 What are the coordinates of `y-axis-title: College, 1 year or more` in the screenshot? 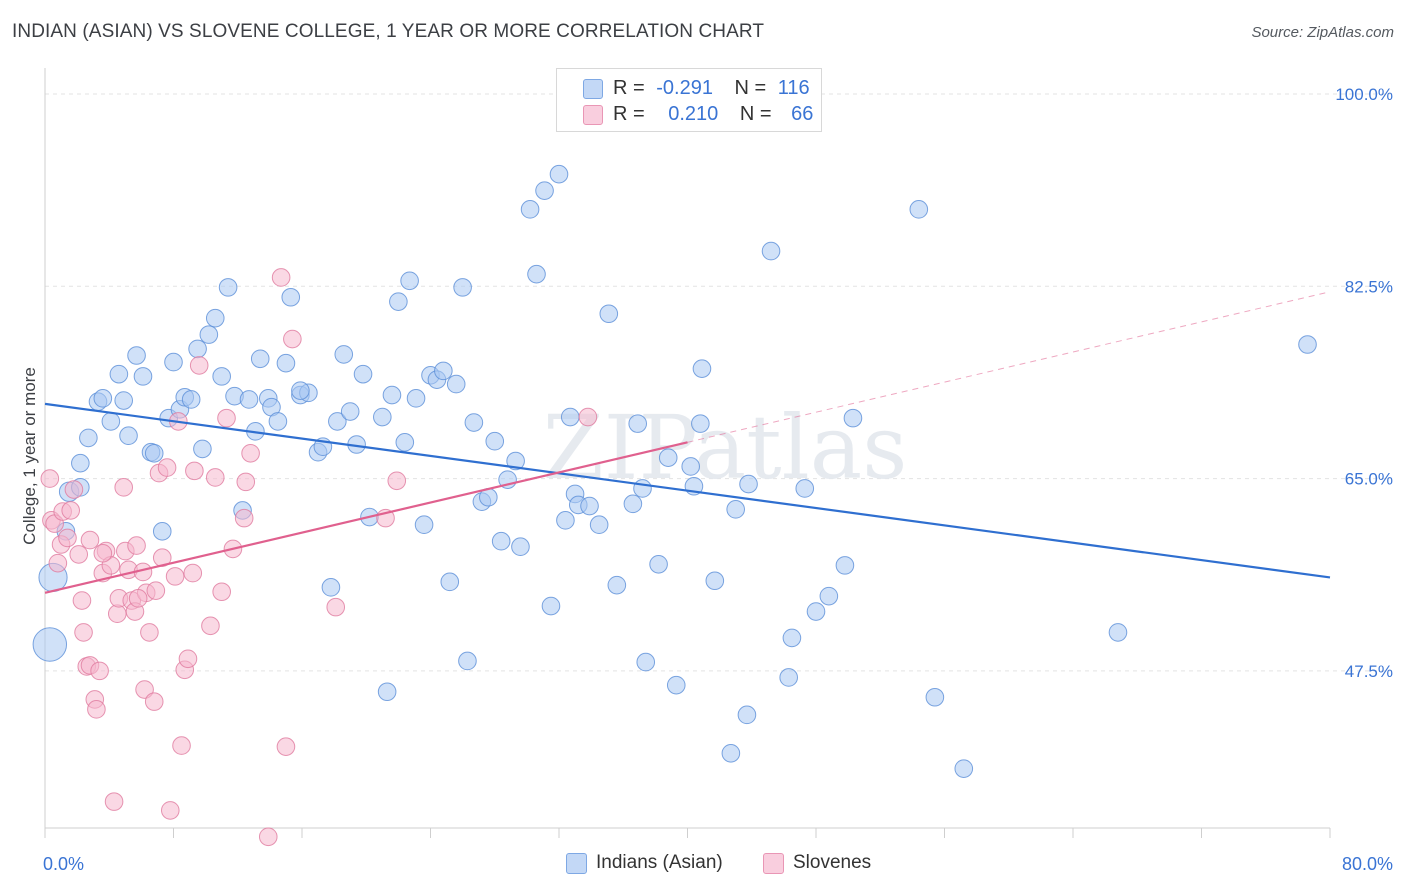 It's located at (29, 456).